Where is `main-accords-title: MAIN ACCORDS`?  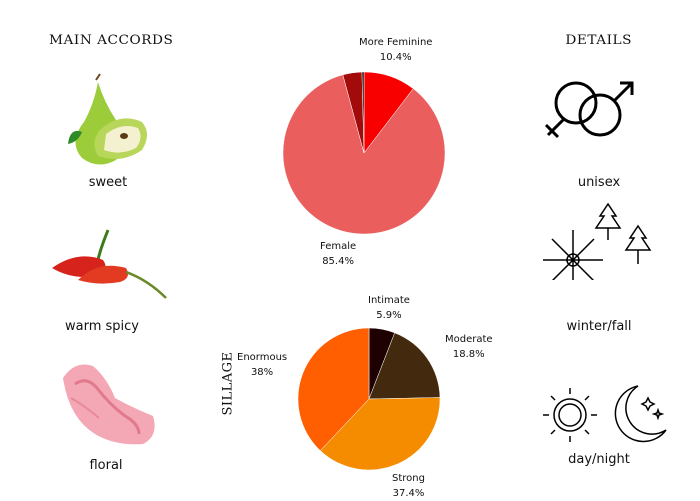
main-accords-title: MAIN ACCORDS is located at coordinates (111, 40).